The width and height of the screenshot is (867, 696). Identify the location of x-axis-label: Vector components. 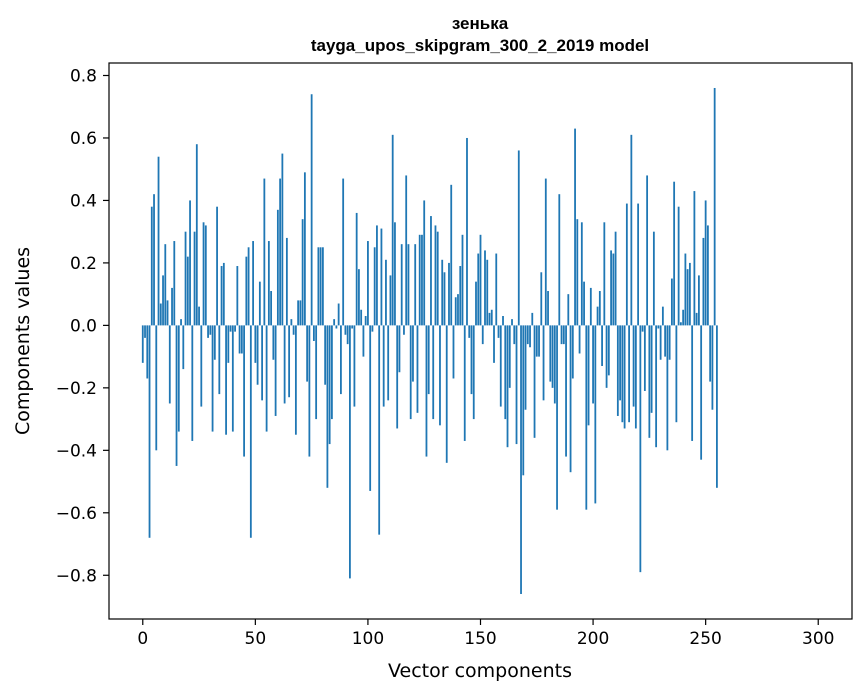
(480, 671).